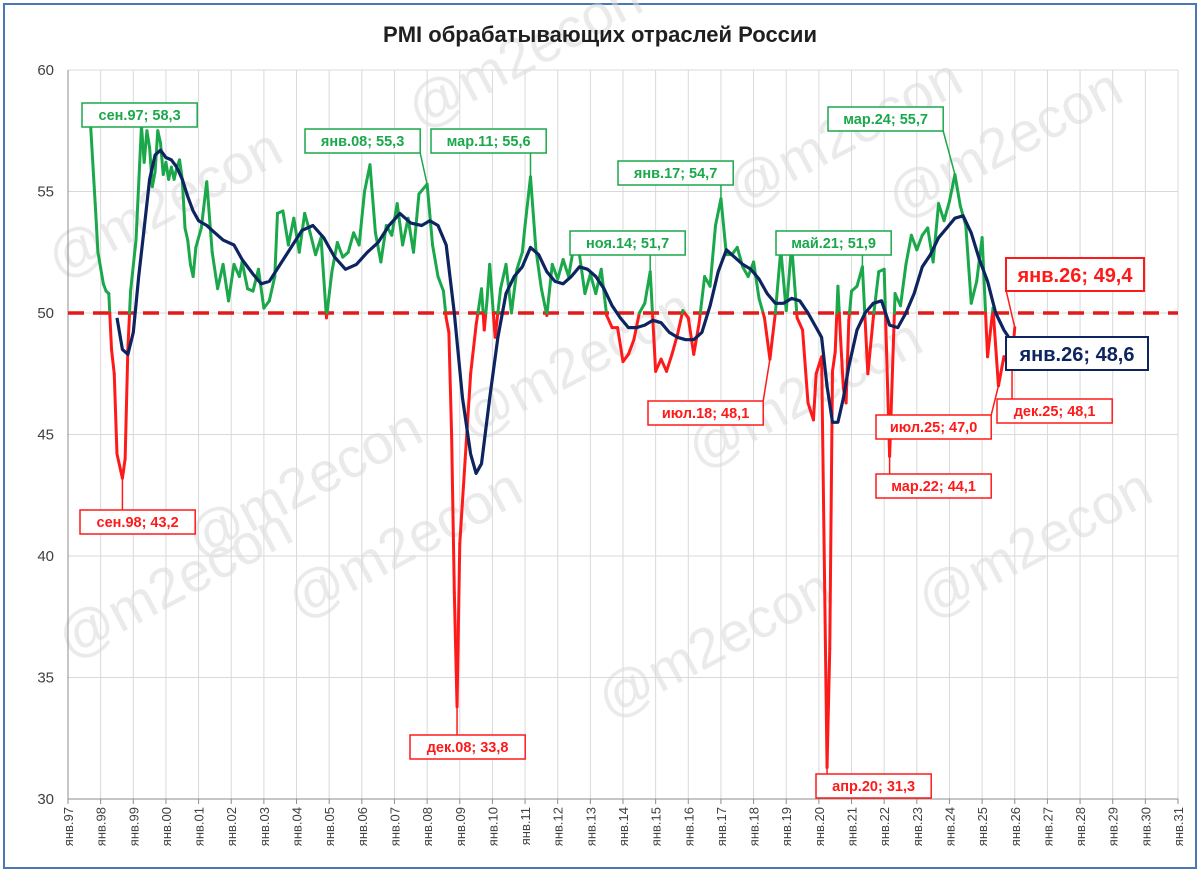 This screenshot has height=872, width=1200. Describe the element at coordinates (489, 142) in the screenshot. I see `callout-label: мар.11; 55,6` at that location.